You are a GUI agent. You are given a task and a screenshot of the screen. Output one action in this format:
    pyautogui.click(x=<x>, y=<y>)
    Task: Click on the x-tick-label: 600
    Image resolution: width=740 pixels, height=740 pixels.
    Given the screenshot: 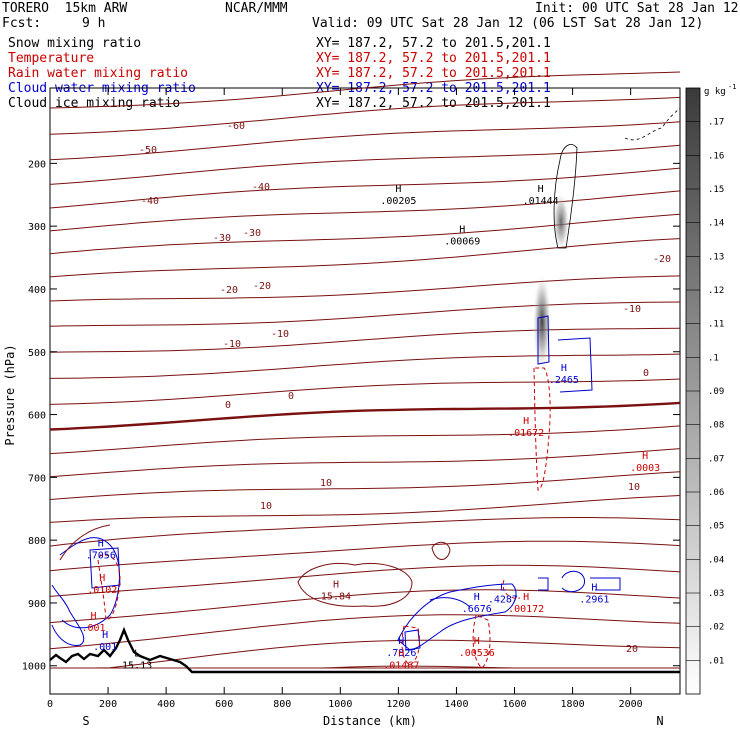 What is the action you would take?
    pyautogui.click(x=224, y=704)
    